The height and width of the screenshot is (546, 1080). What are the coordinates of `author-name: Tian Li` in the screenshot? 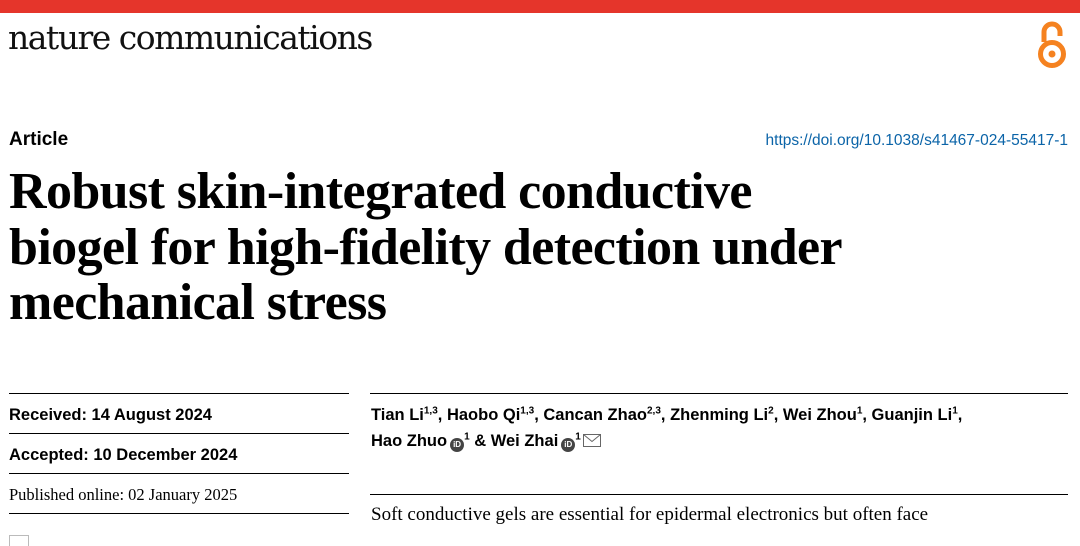 It's located at (397, 415).